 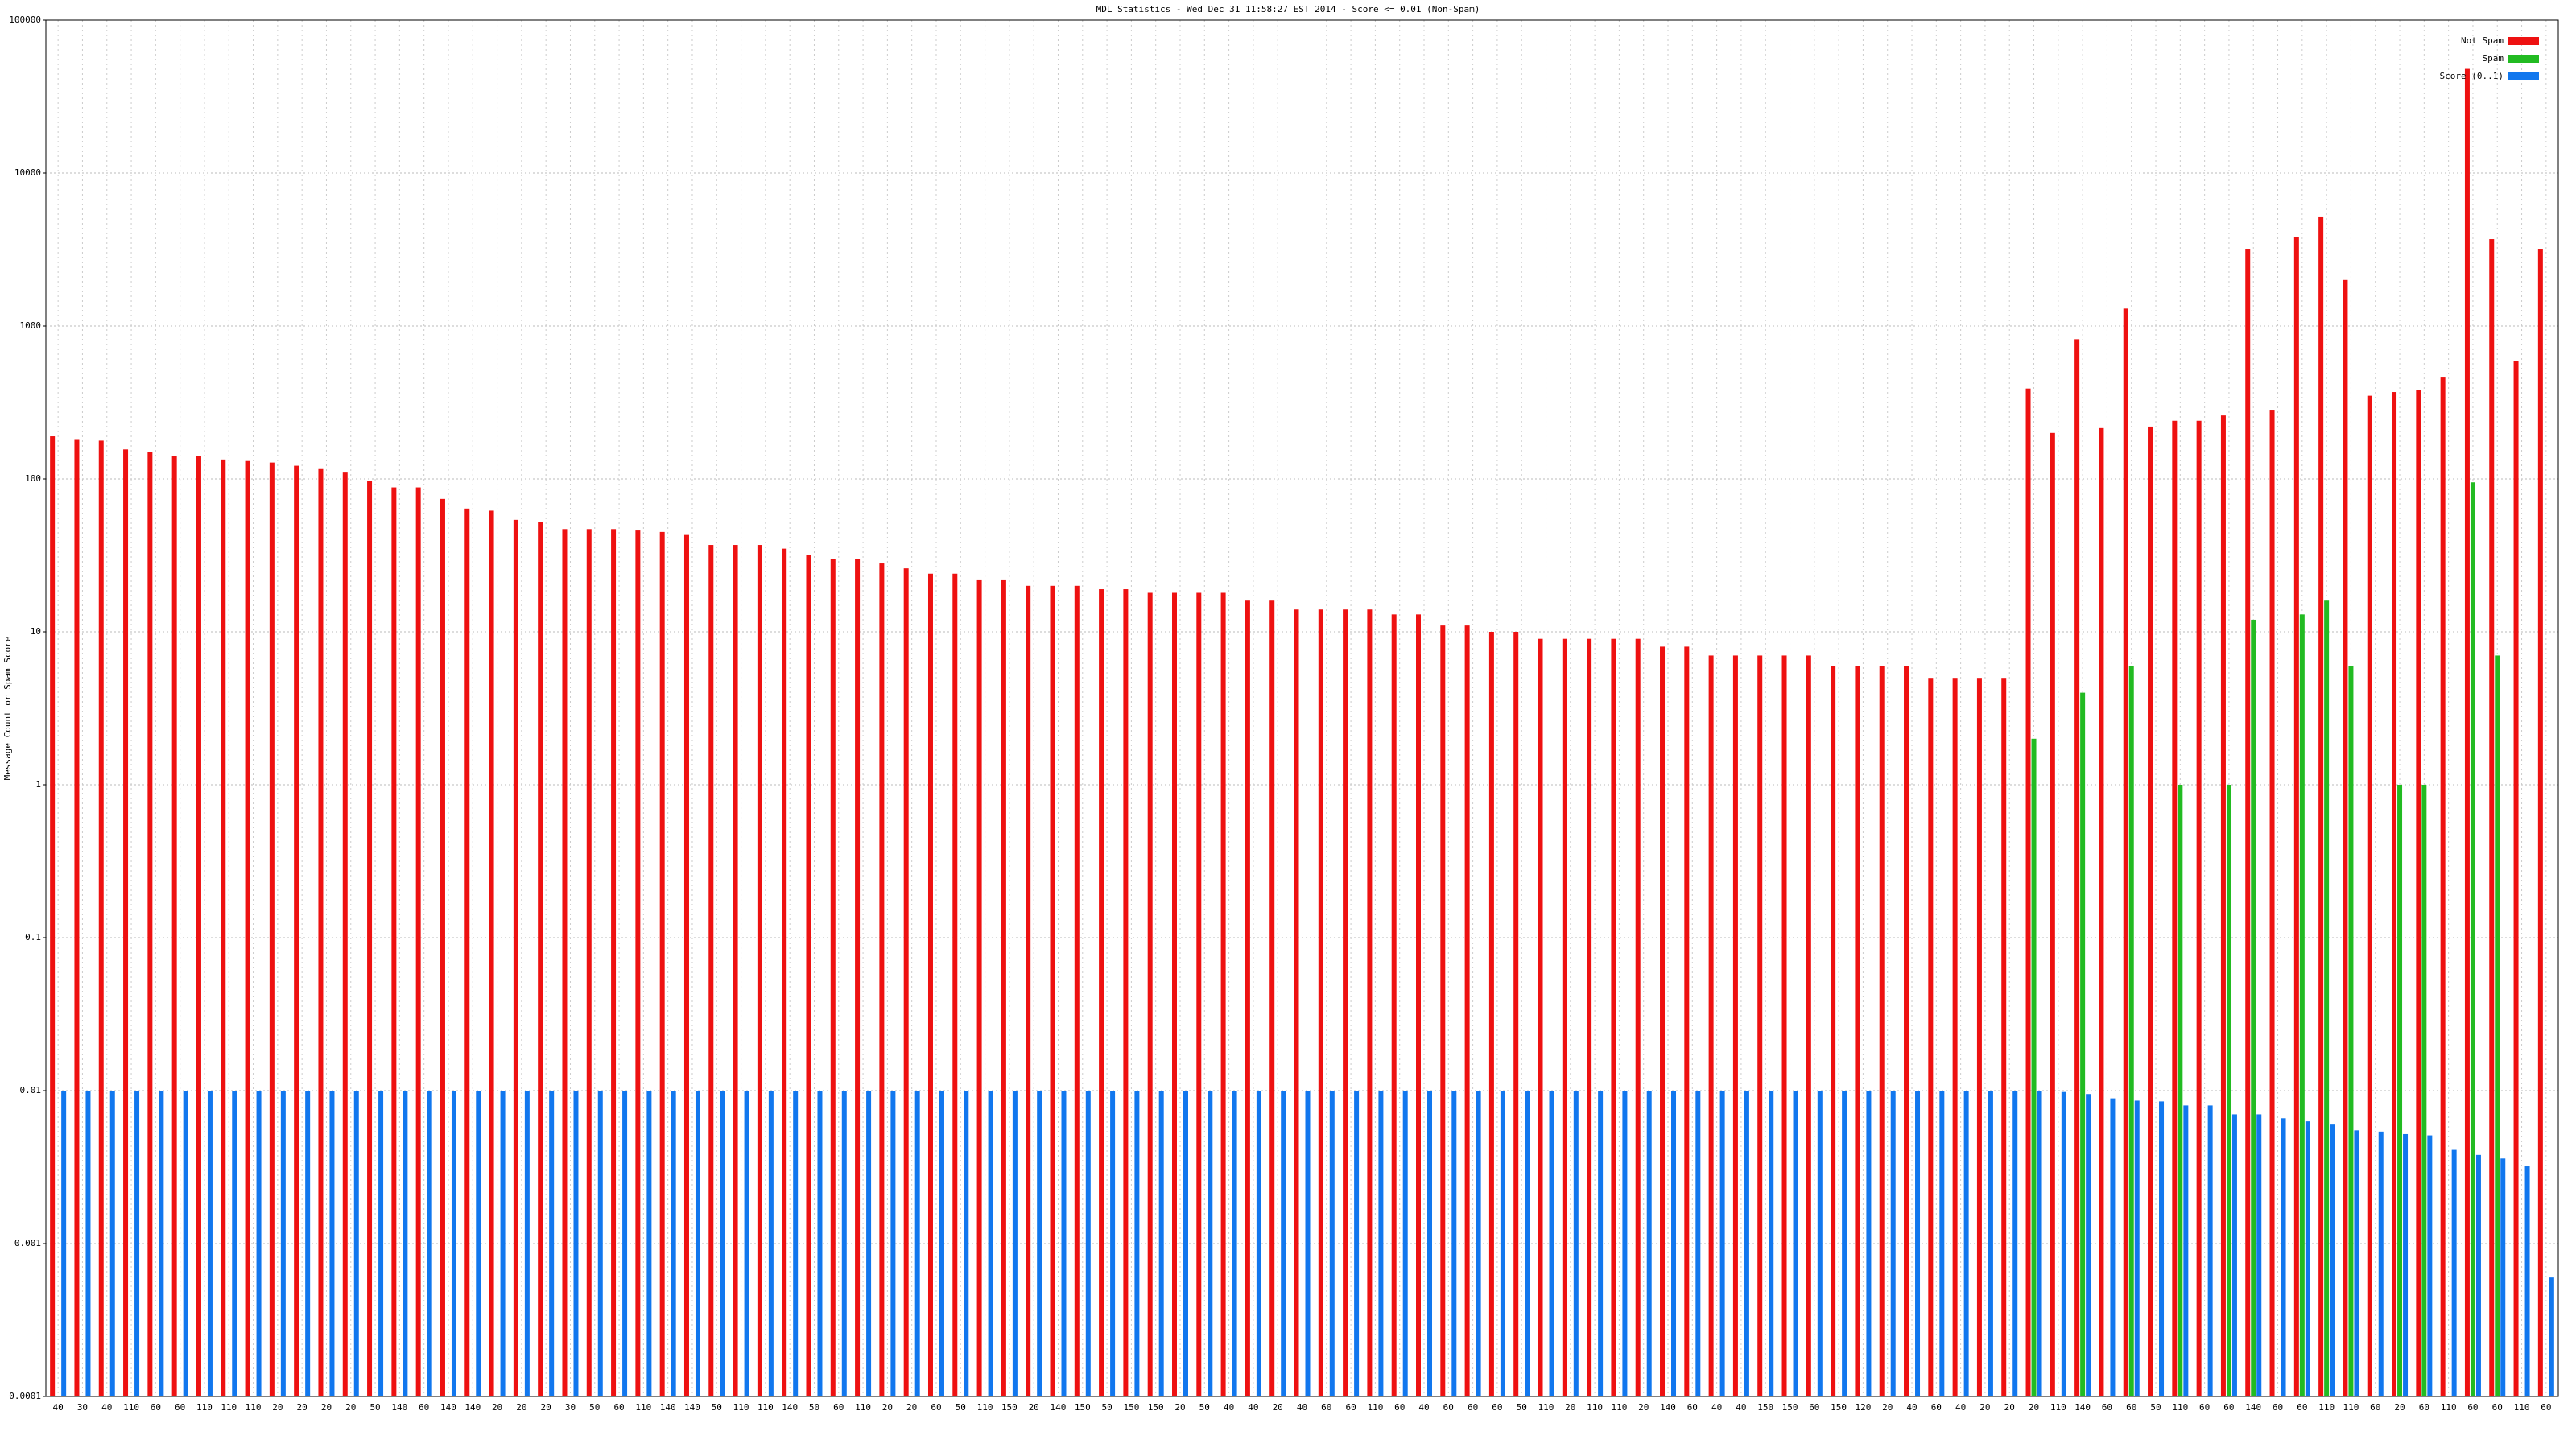 What do you see at coordinates (38, 785) in the screenshot?
I see `y-tick-label: 1` at bounding box center [38, 785].